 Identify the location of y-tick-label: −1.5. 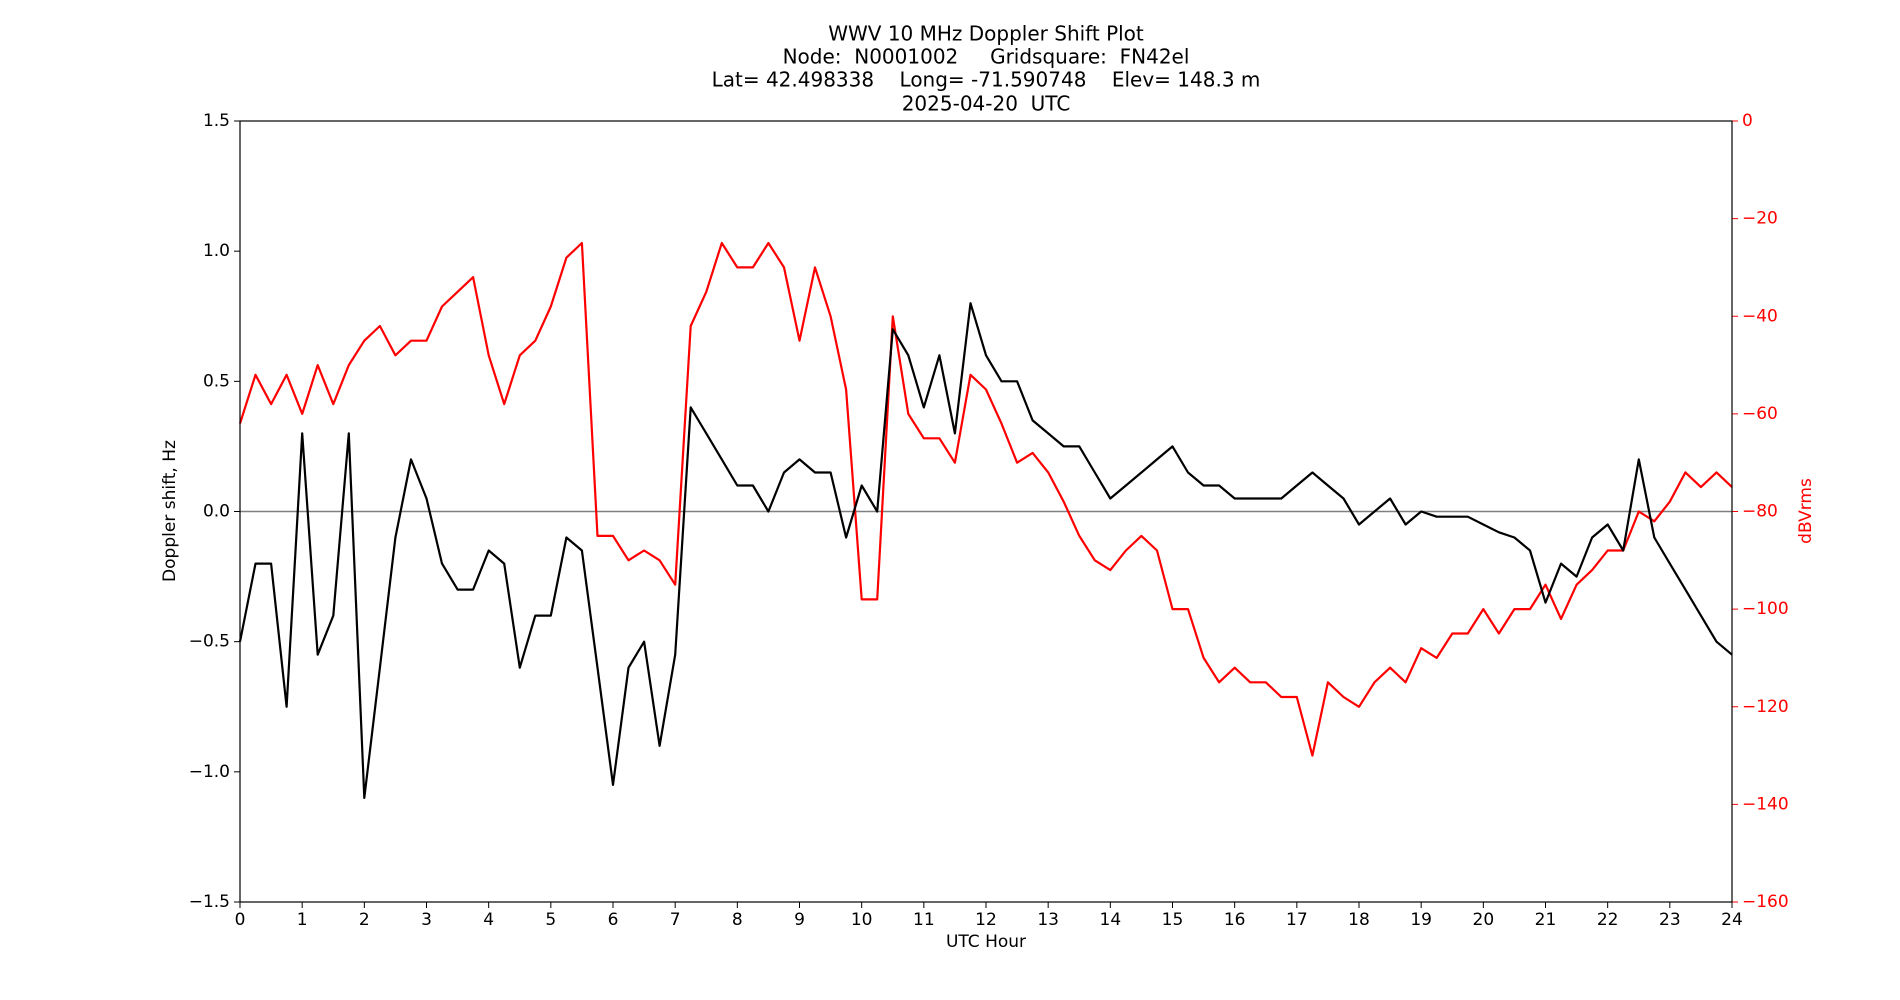
(209, 902).